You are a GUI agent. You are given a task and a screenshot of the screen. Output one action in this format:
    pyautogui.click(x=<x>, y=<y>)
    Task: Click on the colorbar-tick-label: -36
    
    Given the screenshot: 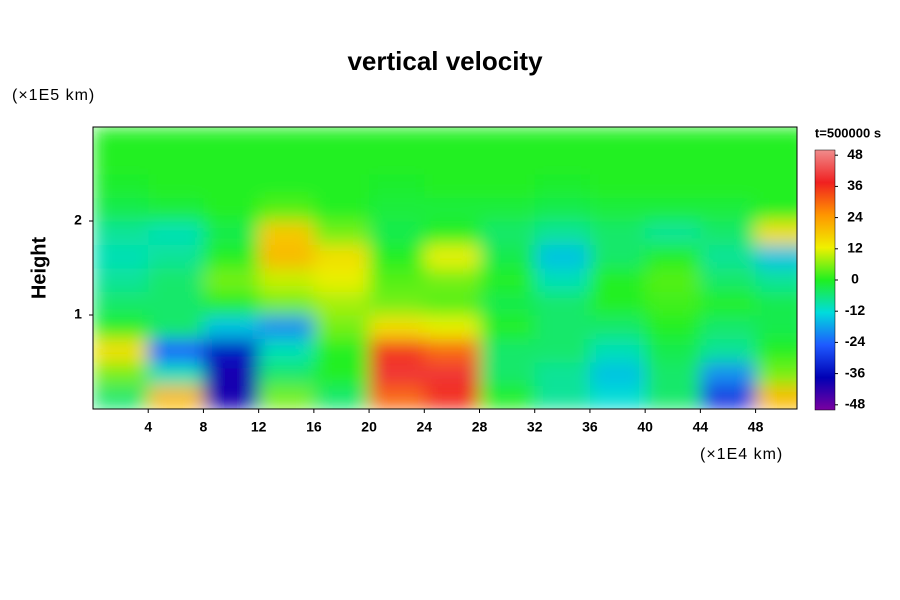 What is the action you would take?
    pyautogui.click(x=855, y=372)
    